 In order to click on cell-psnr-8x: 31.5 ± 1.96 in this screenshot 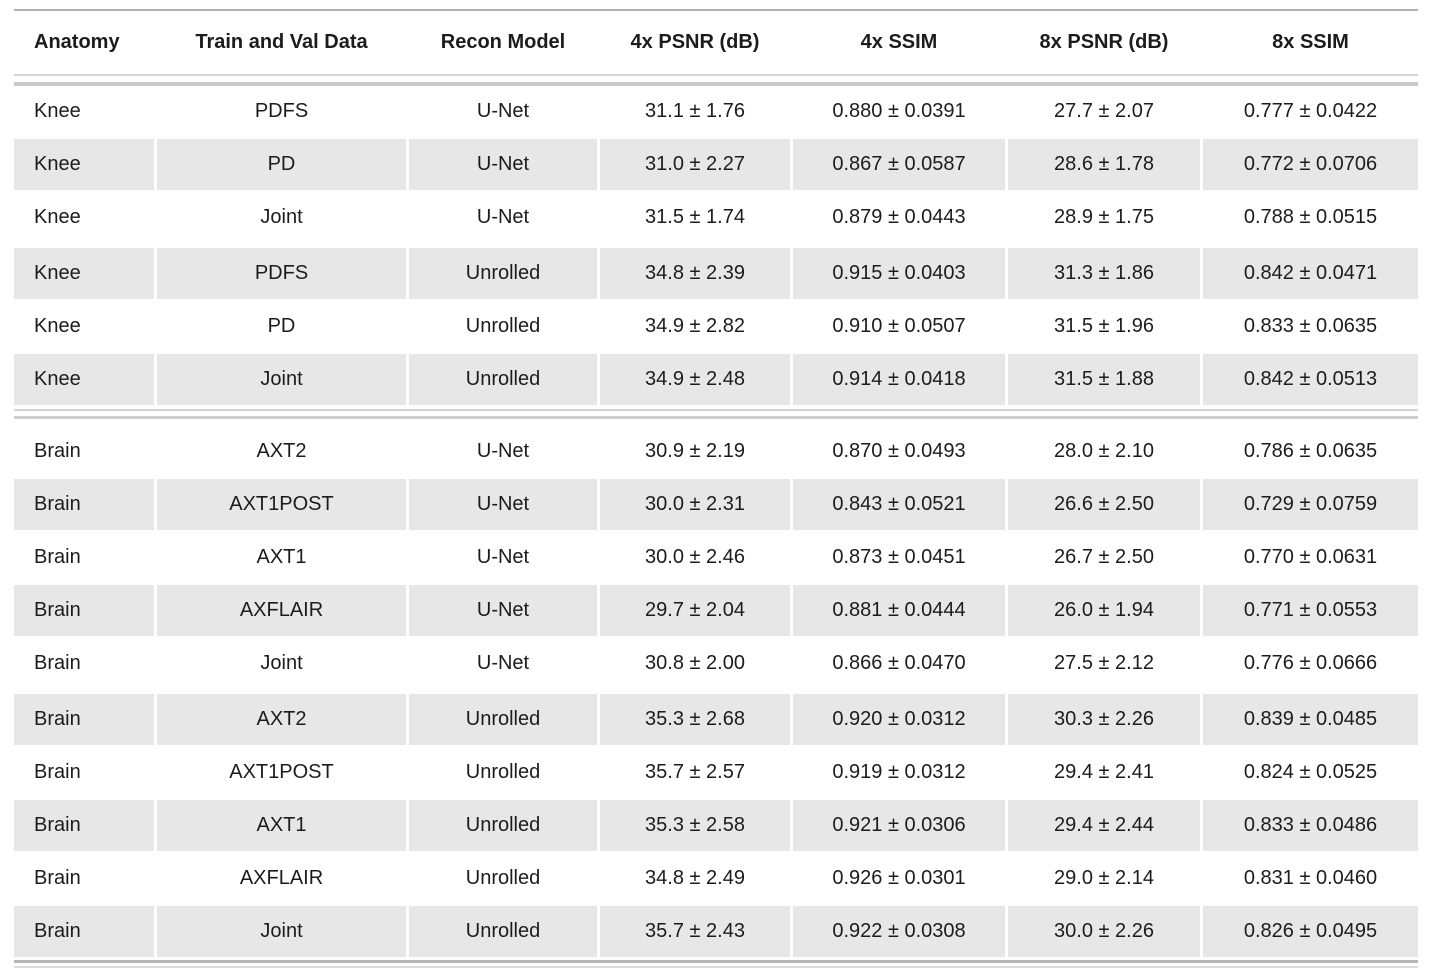, I will do `click(1104, 326)`.